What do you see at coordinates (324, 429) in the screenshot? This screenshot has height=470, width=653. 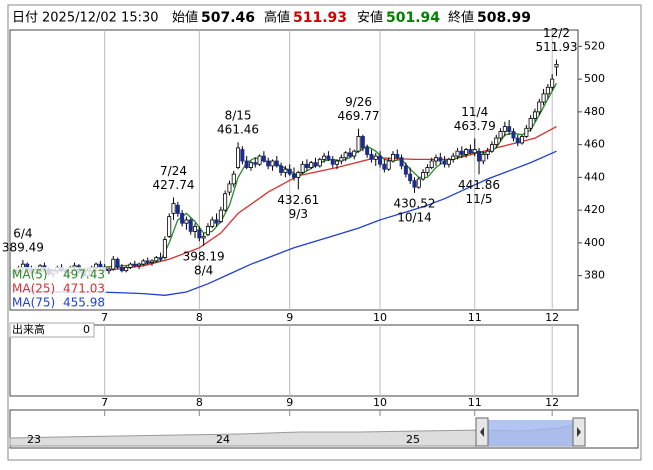 I see `navigator: 23 24 25` at bounding box center [324, 429].